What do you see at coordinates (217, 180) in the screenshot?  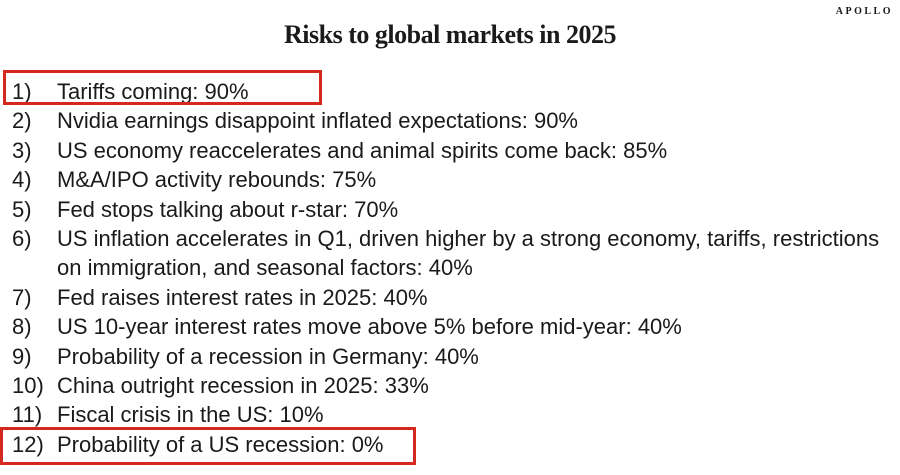 I see `item-text: M&A/IPO activity rebounds: 75%` at bounding box center [217, 180].